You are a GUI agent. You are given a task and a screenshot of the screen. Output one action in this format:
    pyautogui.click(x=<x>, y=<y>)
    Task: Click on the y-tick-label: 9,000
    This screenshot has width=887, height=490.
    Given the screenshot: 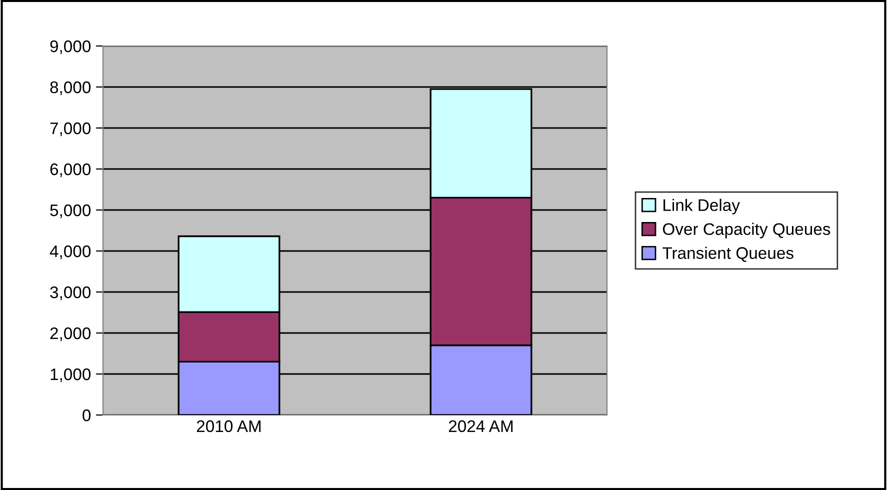 What is the action you would take?
    pyautogui.click(x=70, y=47)
    